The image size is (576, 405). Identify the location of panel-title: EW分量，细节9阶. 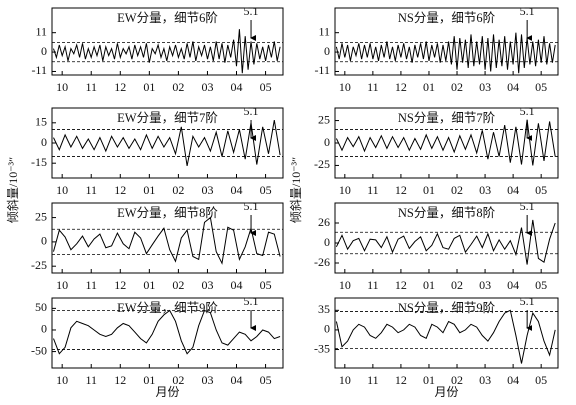
(167, 308).